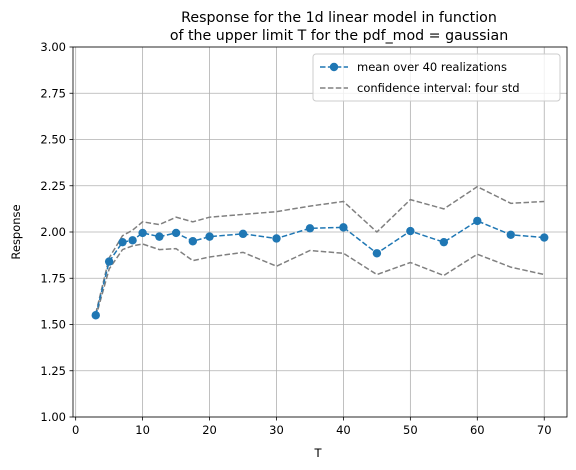  Describe the element at coordinates (75, 430) in the screenshot. I see `x-tick-label: 0` at that location.